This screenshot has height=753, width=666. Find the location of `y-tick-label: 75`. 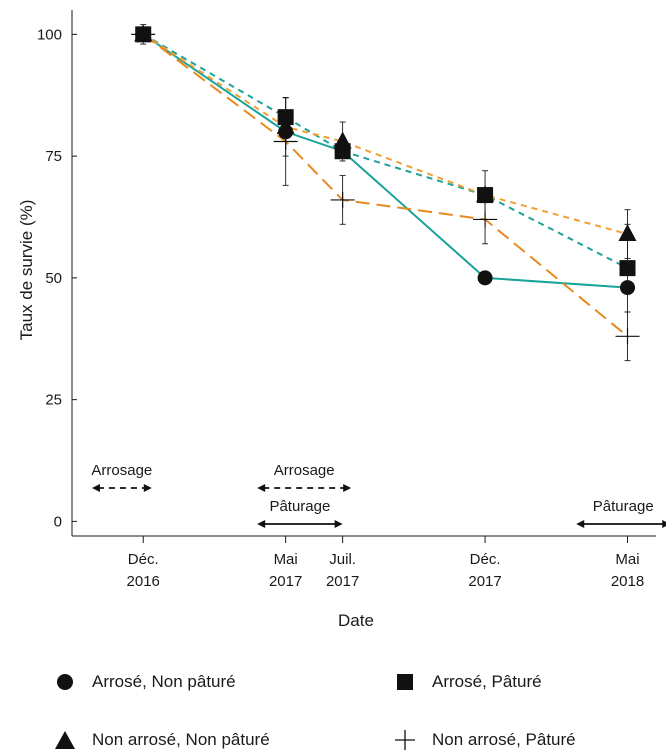

y-tick-label: 75 is located at coordinates (53, 156).